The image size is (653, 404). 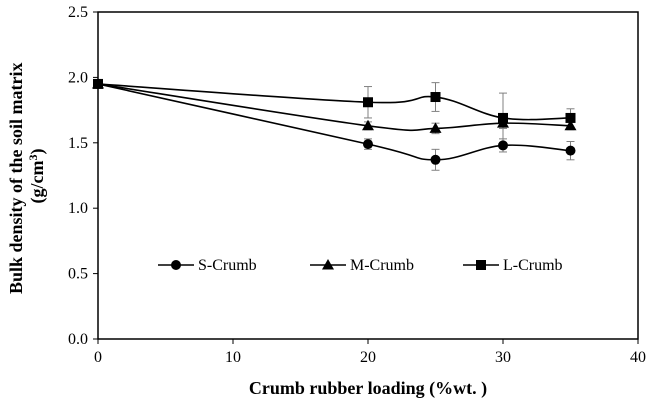 I want to click on legend-label: L-Crumb, so click(x=533, y=265).